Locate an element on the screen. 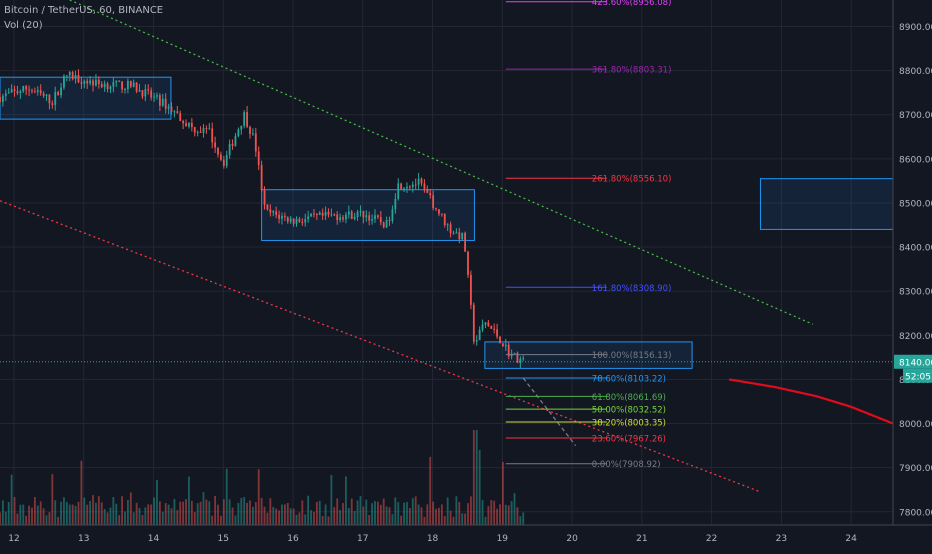  time-tick-label: 13 is located at coordinates (83, 539).